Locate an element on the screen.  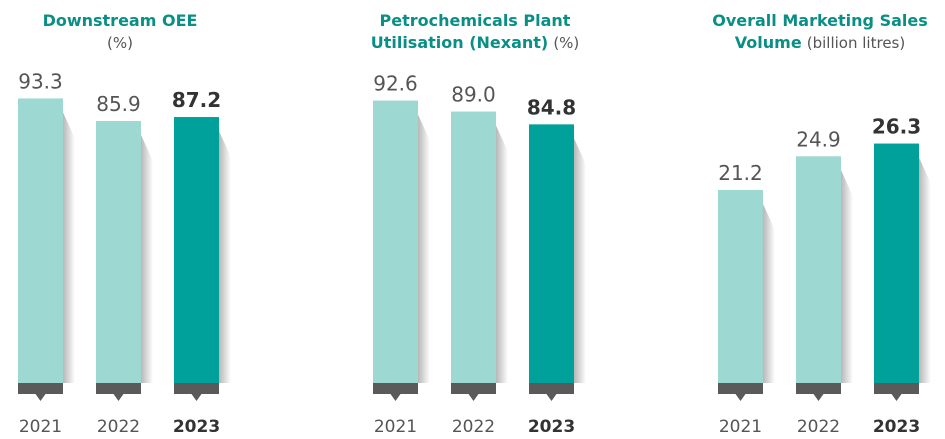
chart-unit: (billion litres) is located at coordinates (856, 43).